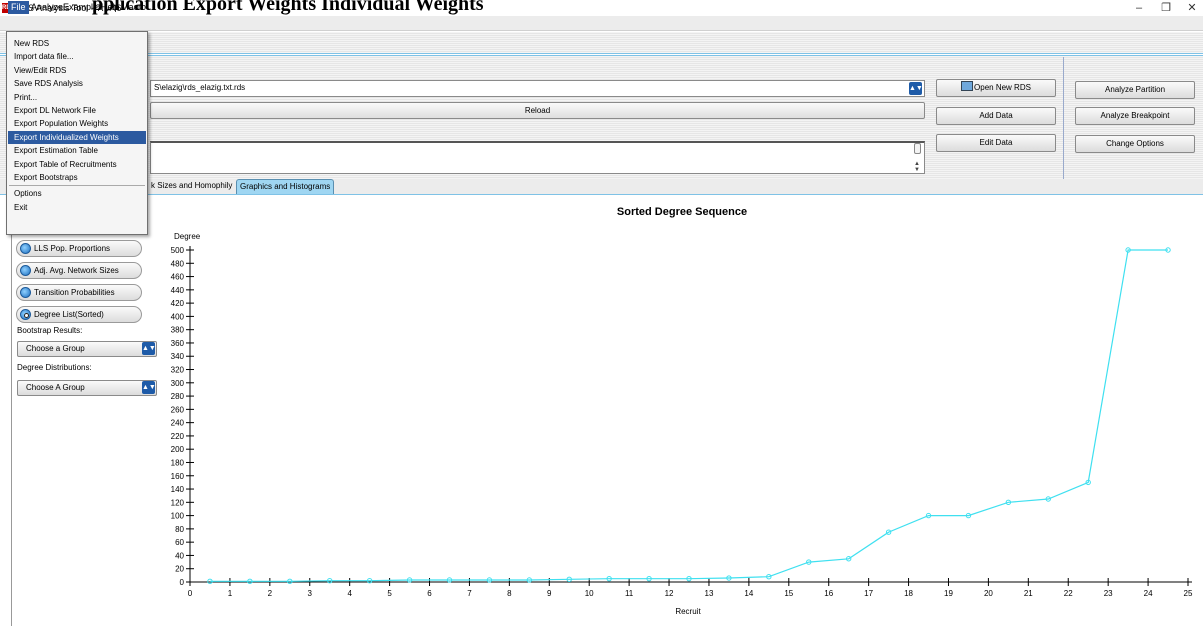 Image resolution: width=1203 pixels, height=628 pixels. I want to click on minimize-icon: –, so click(1139, 8).